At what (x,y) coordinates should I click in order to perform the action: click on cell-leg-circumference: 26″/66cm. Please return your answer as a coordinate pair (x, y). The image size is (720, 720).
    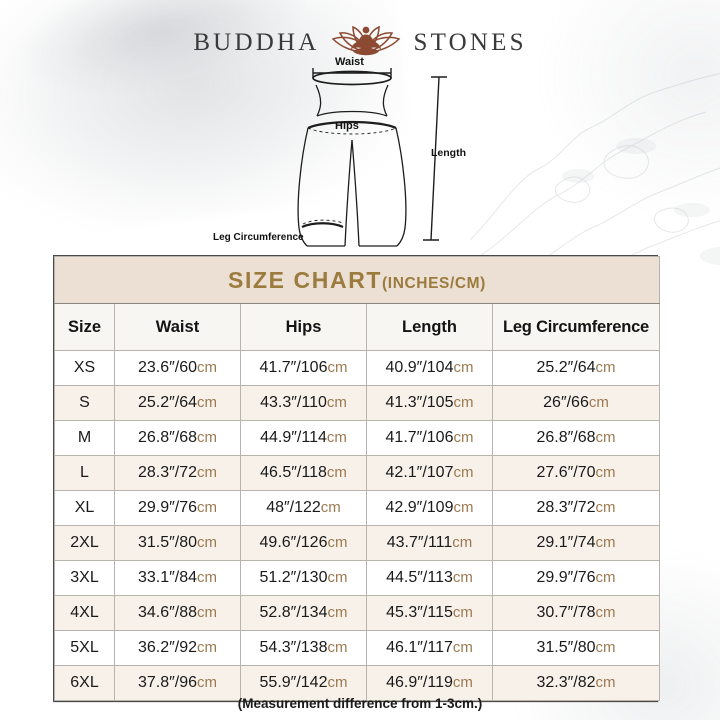
    Looking at the image, I should click on (576, 403).